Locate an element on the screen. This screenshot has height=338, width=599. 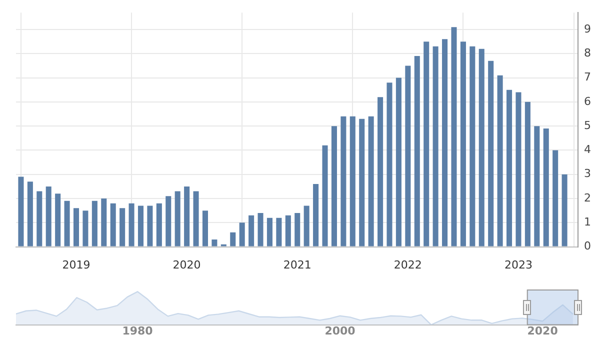
y-tick-label: 5 is located at coordinates (587, 125).